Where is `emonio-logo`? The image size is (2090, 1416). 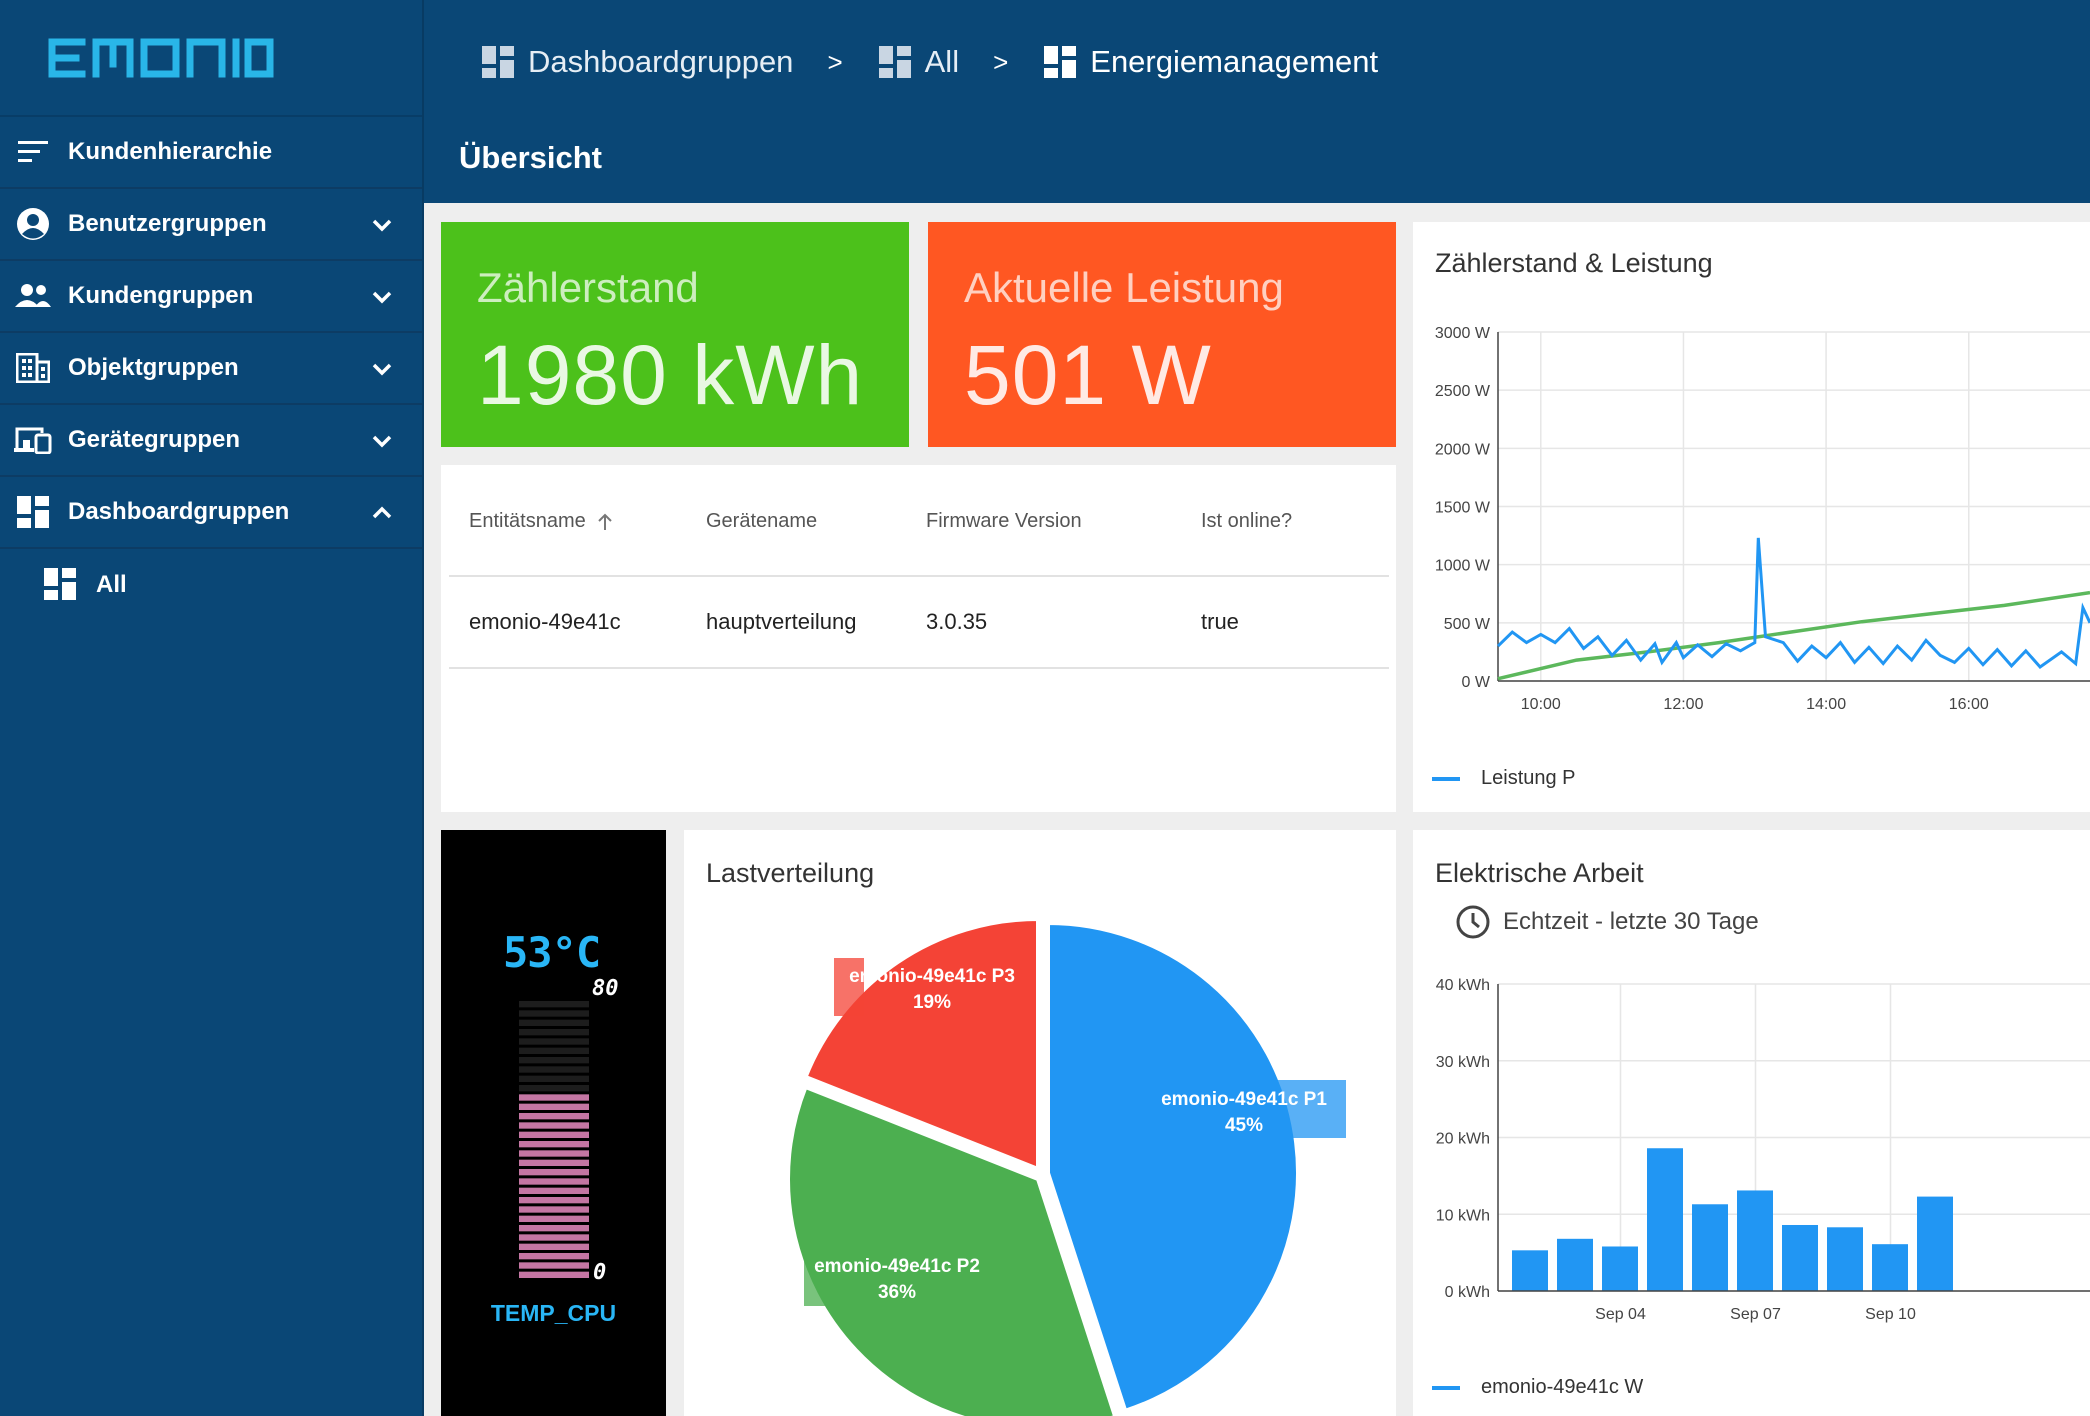
emonio-logo is located at coordinates (161, 57).